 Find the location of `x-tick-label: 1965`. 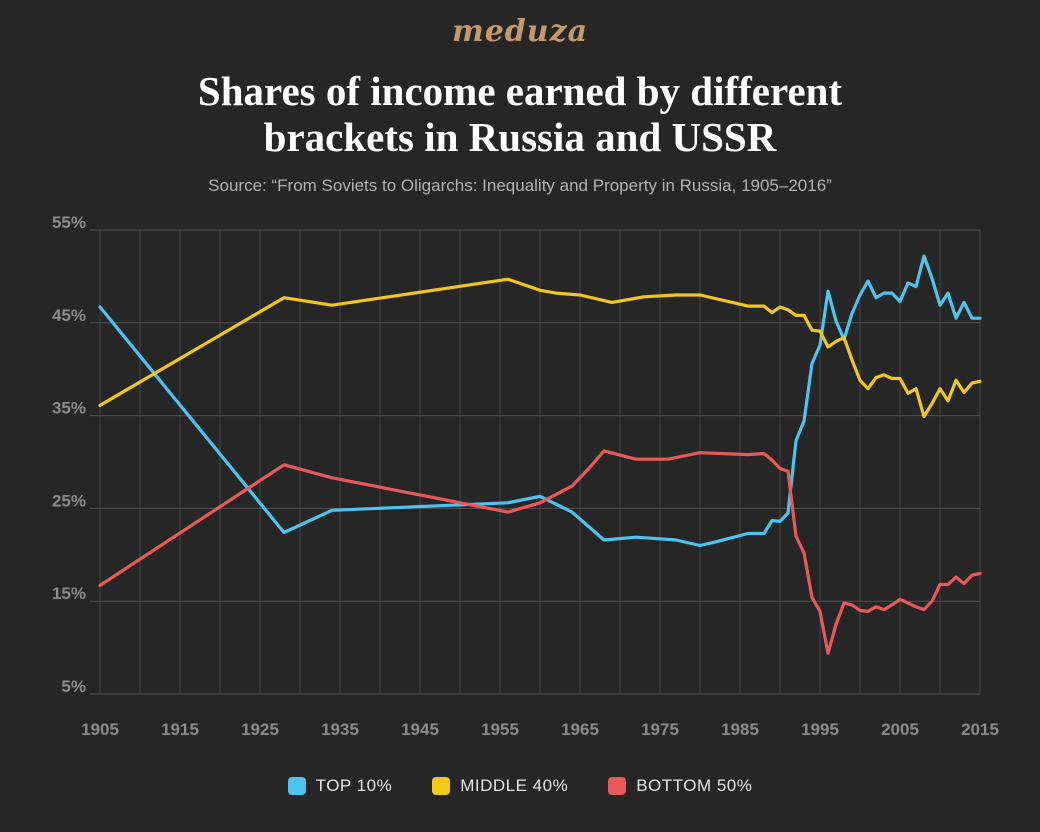

x-tick-label: 1965 is located at coordinates (580, 729).